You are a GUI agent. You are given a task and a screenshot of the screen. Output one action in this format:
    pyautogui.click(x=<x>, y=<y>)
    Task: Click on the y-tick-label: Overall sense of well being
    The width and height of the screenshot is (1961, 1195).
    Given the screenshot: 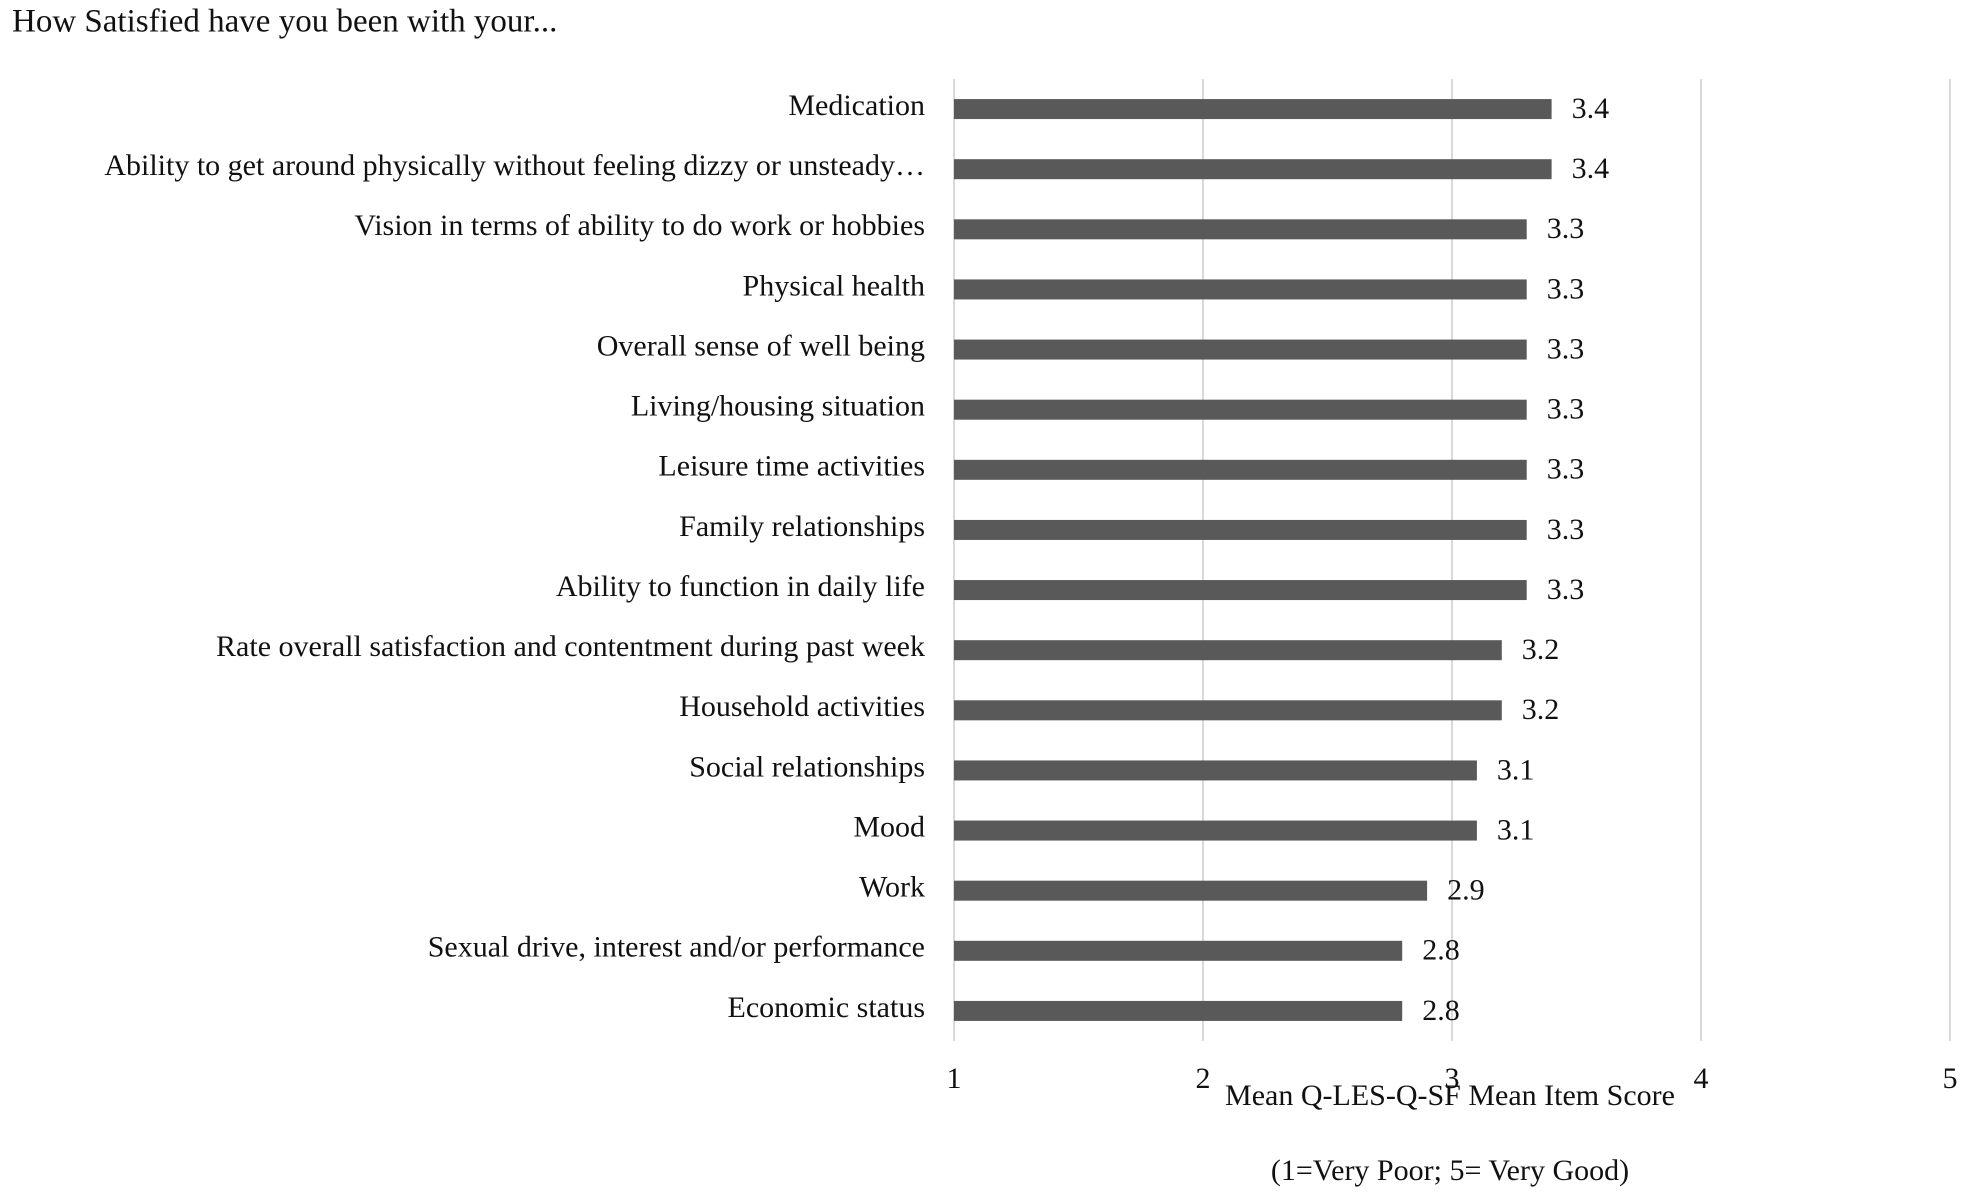 What is the action you would take?
    pyautogui.click(x=761, y=345)
    